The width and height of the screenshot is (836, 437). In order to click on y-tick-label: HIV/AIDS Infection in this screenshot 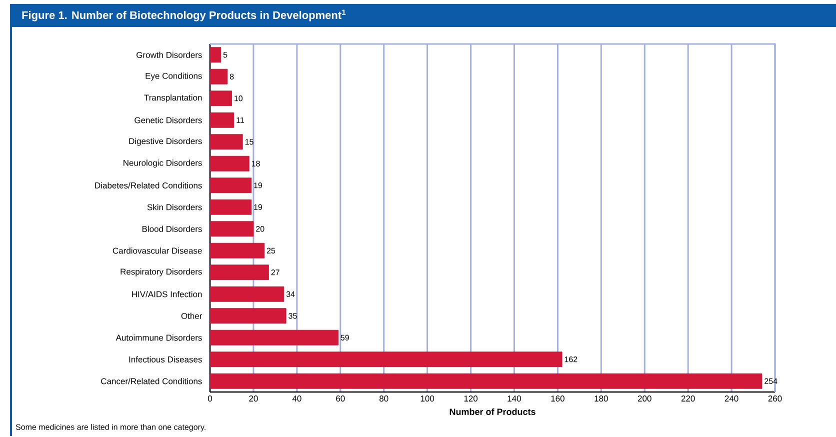, I will do `click(167, 294)`.